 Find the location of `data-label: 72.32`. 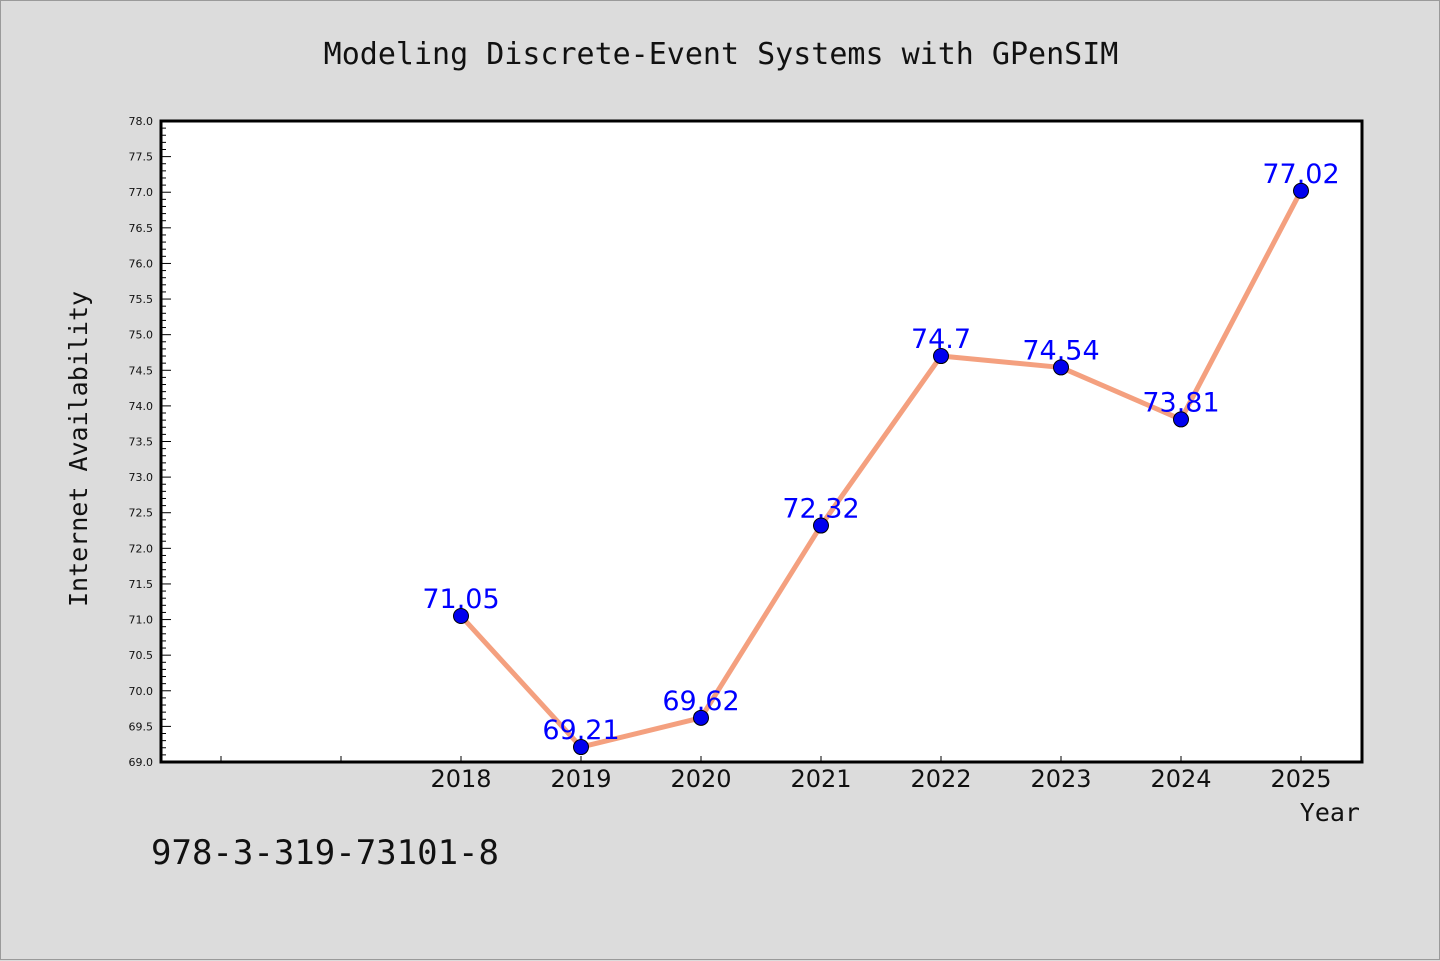

data-label: 72.32 is located at coordinates (820, 509).